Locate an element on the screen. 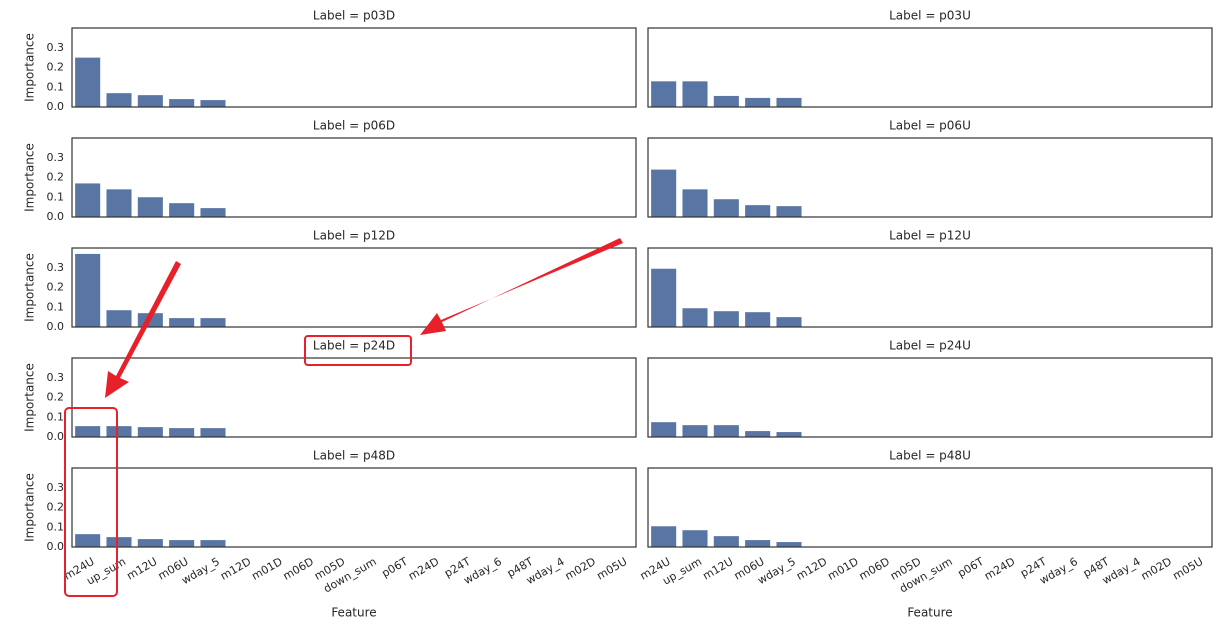 Image resolution: width=1225 pixels, height=633 pixels. x-tick-label: m12D is located at coordinates (811, 569).